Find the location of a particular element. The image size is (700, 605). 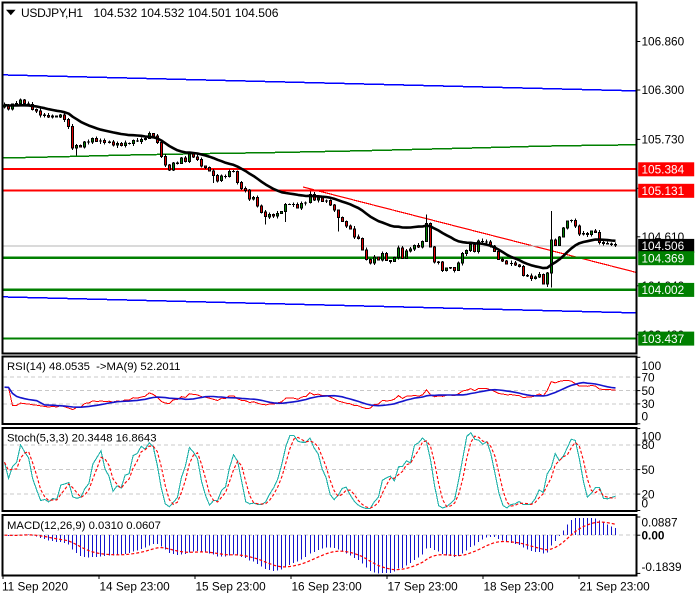

svg-text:RSI(14) 48.0535 ->MA(9) 52.20: RSI(14) 48.0535 ->MA(9) 52.2011 is located at coordinates (93, 367).